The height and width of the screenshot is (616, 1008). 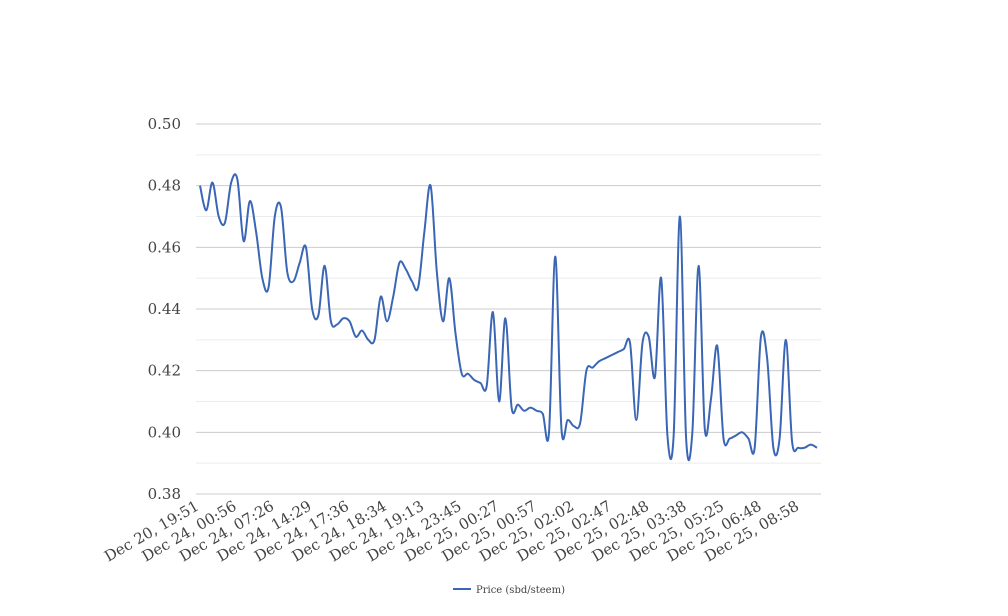 What do you see at coordinates (164, 371) in the screenshot?
I see `y-tick-label: 0.42` at bounding box center [164, 371].